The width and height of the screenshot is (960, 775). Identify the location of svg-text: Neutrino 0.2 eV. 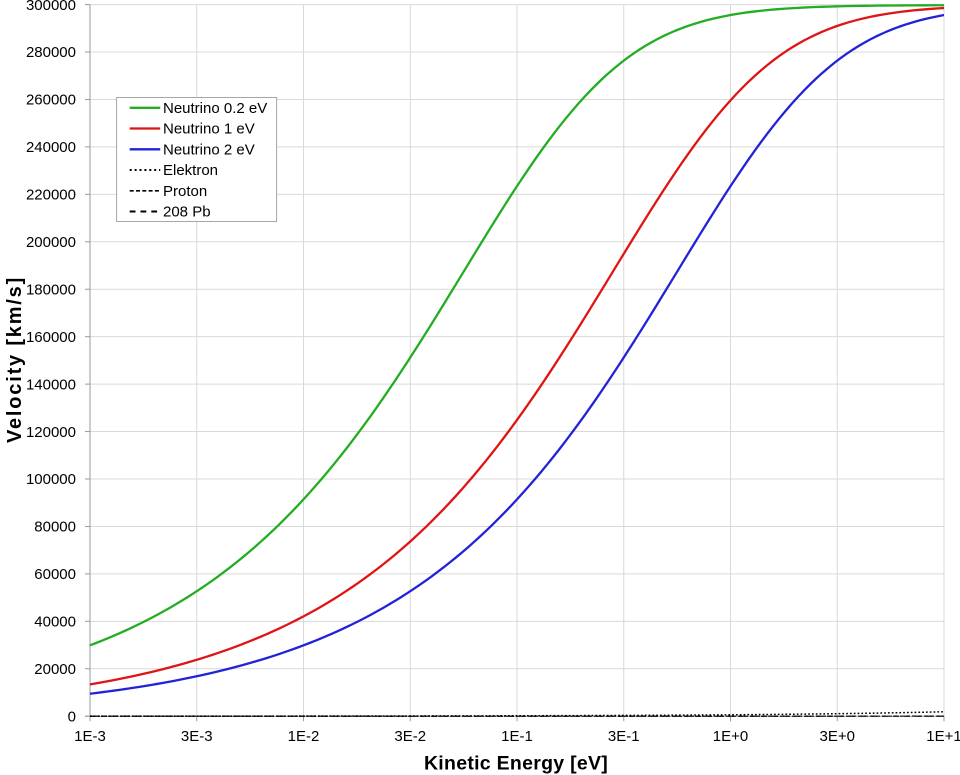
(215, 108).